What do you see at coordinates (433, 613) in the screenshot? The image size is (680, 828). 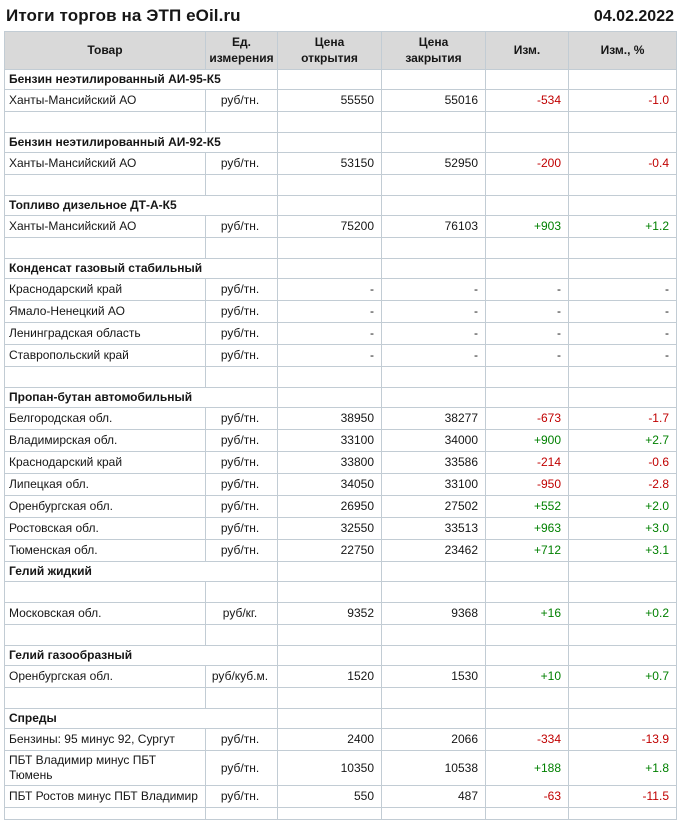 I see `cell-close-price: 9368` at bounding box center [433, 613].